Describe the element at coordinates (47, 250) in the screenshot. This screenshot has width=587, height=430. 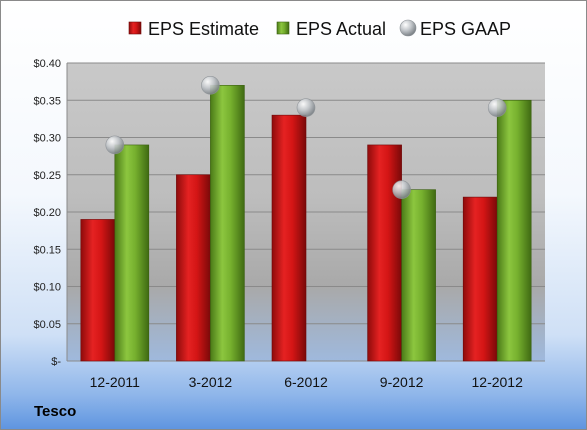
I see `y-tick-label: $0.15` at that location.